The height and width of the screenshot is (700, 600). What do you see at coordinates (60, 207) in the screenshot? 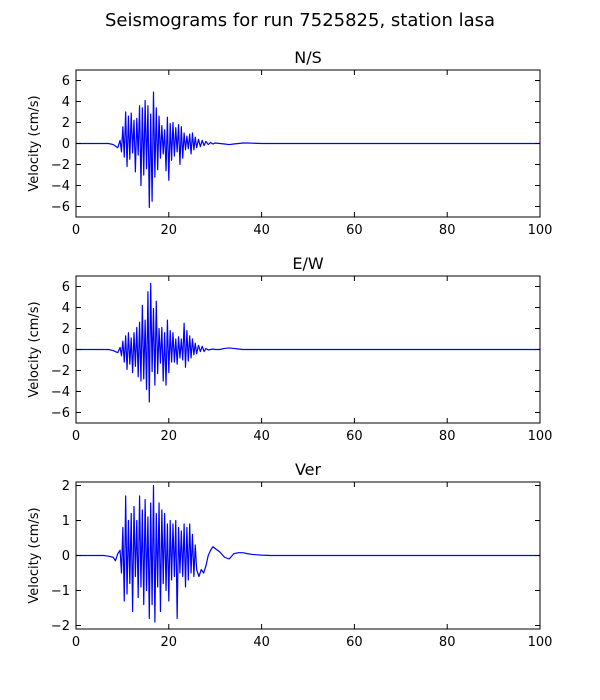
I see `ns-y-tick-label: −6` at bounding box center [60, 207].